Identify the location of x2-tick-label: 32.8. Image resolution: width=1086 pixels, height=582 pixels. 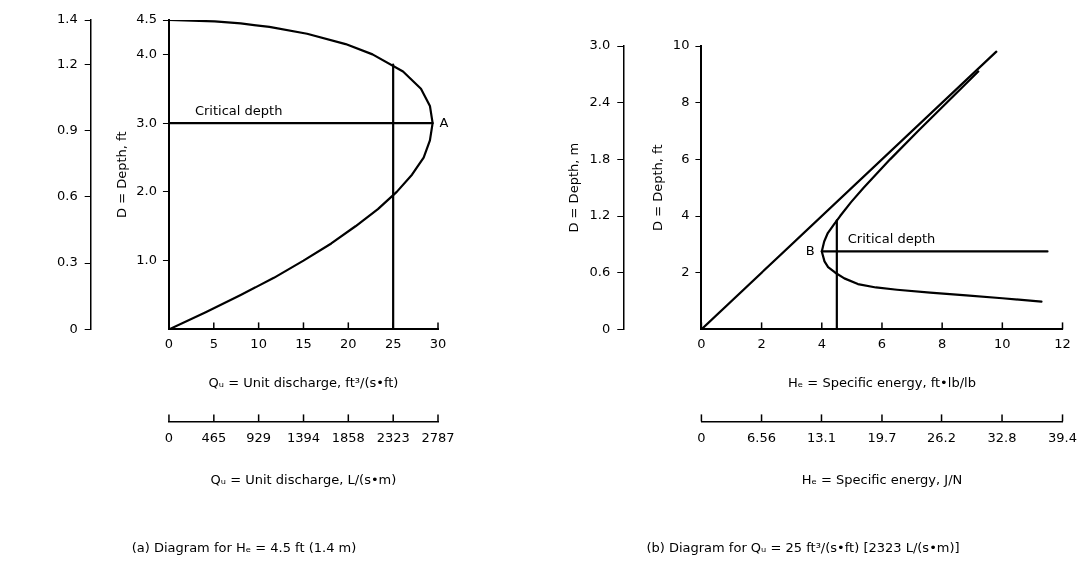
(1002, 437).